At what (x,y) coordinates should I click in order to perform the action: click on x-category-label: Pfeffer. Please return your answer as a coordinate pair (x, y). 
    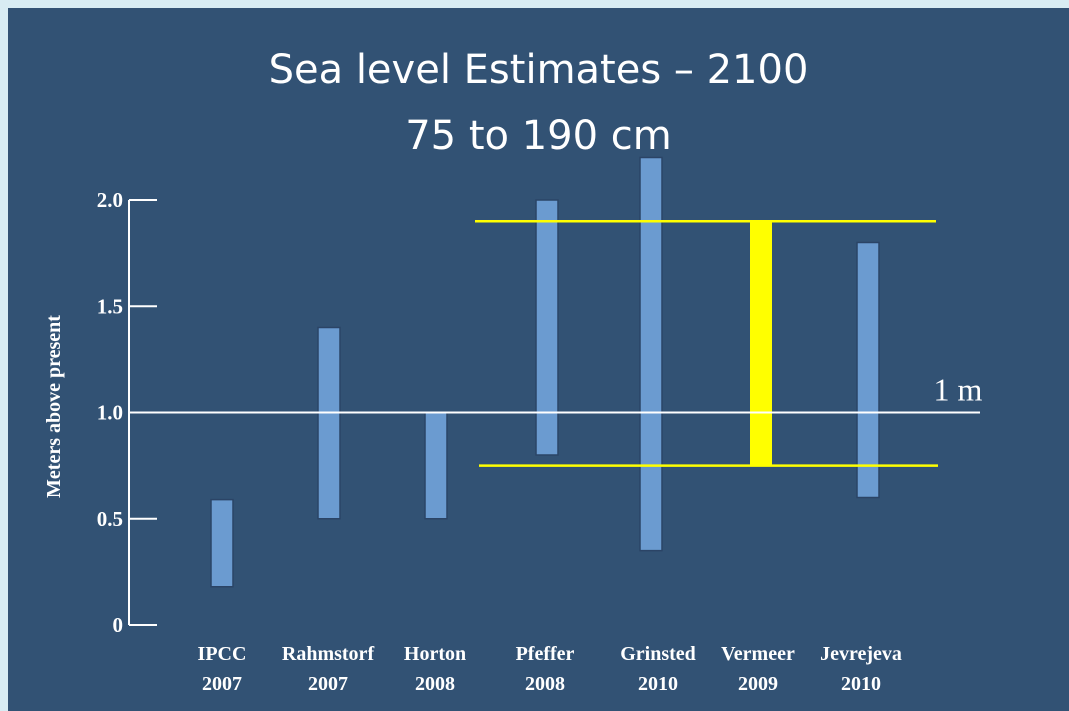
    Looking at the image, I should click on (545, 654).